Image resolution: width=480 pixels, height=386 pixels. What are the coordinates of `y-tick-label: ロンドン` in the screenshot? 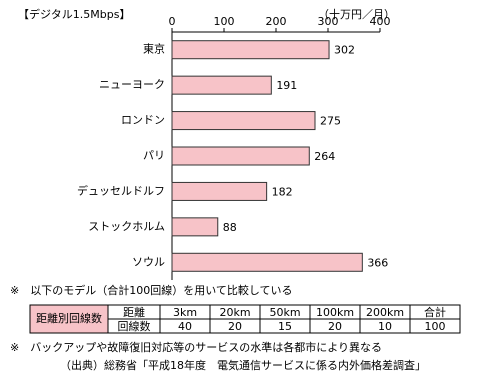 It's located at (143, 120).